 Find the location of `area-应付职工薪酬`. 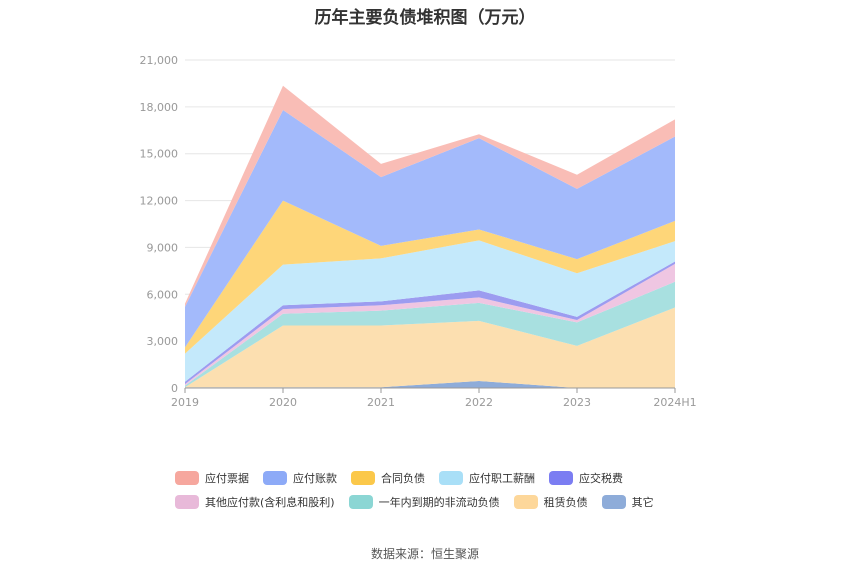

area-应付职工薪酬 is located at coordinates (430, 311).